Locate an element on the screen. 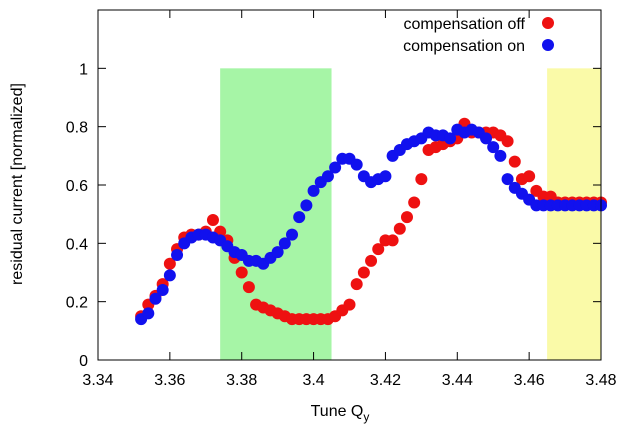 The width and height of the screenshot is (625, 426). x-tick-label: 3.44 is located at coordinates (457, 380).